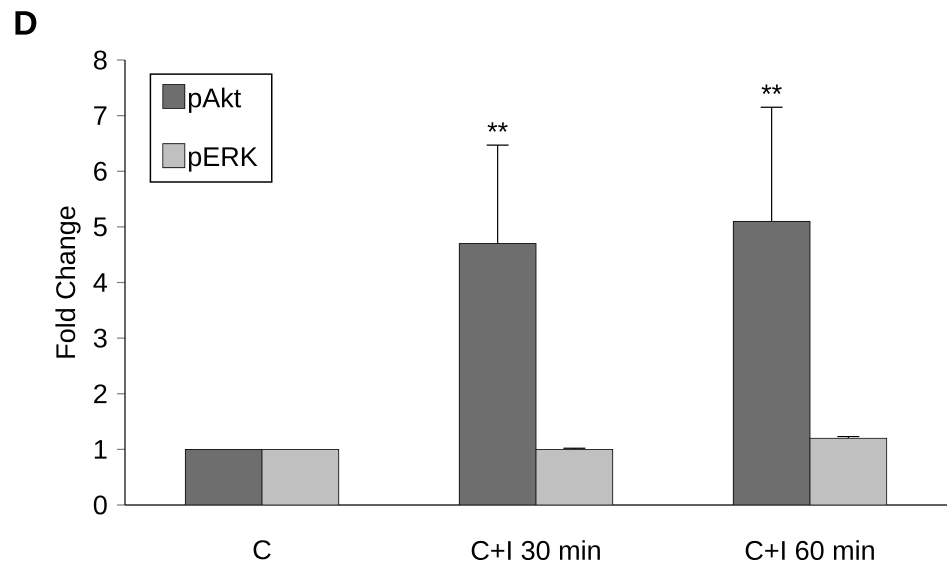 Image resolution: width=952 pixels, height=582 pixels. I want to click on x-tick-label: C+I 30 min, so click(536, 550).